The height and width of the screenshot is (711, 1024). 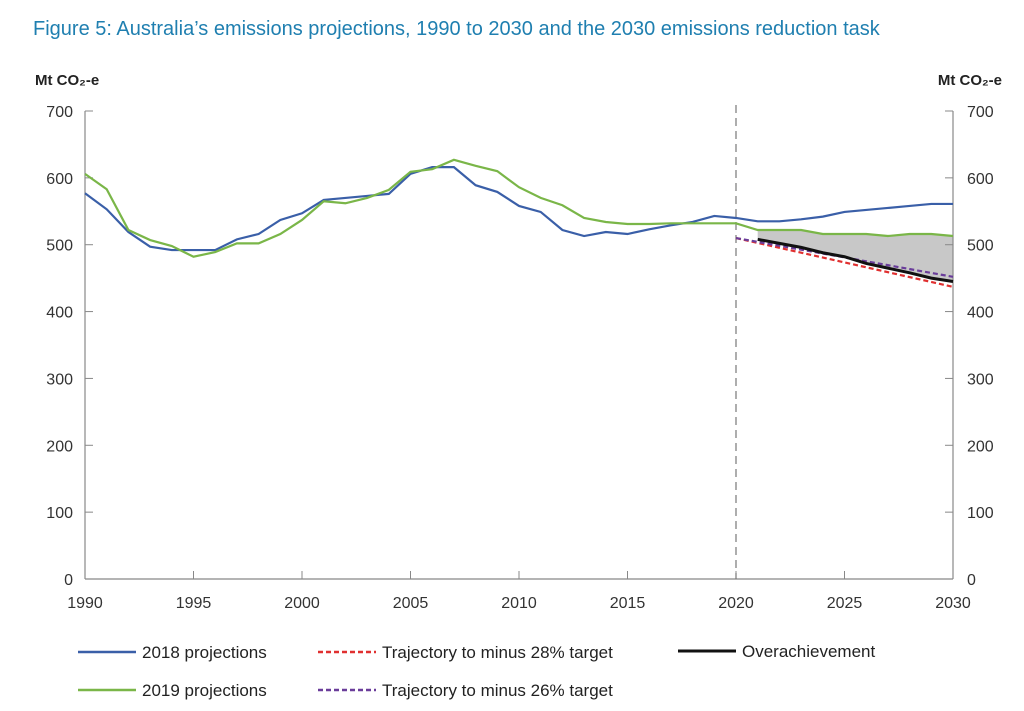 I want to click on y-tick-label-right: 0, so click(x=971, y=580).